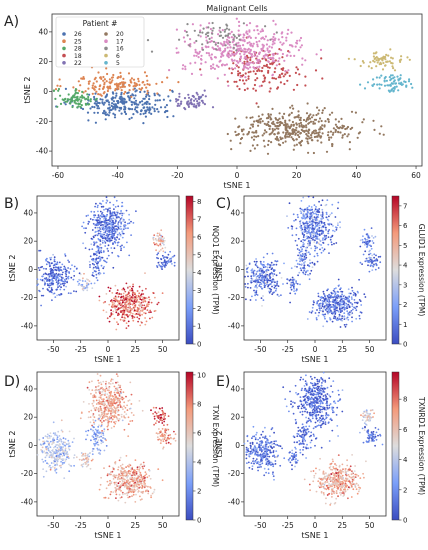 The width and height of the screenshot is (428, 550). I want to click on legend-marker, so click(64, 55).